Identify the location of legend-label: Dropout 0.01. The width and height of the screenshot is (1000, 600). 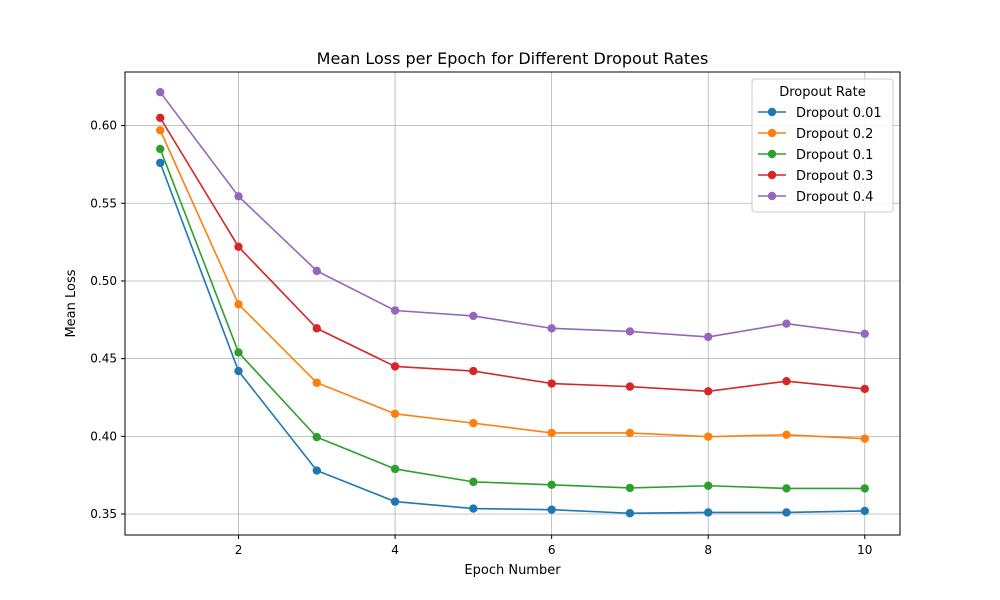
(839, 113).